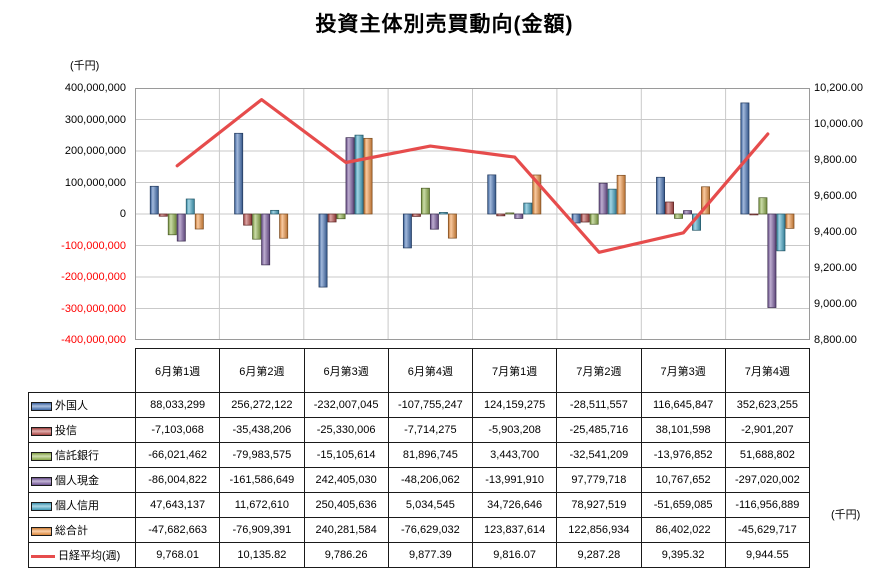 The width and height of the screenshot is (889, 584). Describe the element at coordinates (767, 530) in the screenshot. I see `value-cell: -45,629,717` at that location.